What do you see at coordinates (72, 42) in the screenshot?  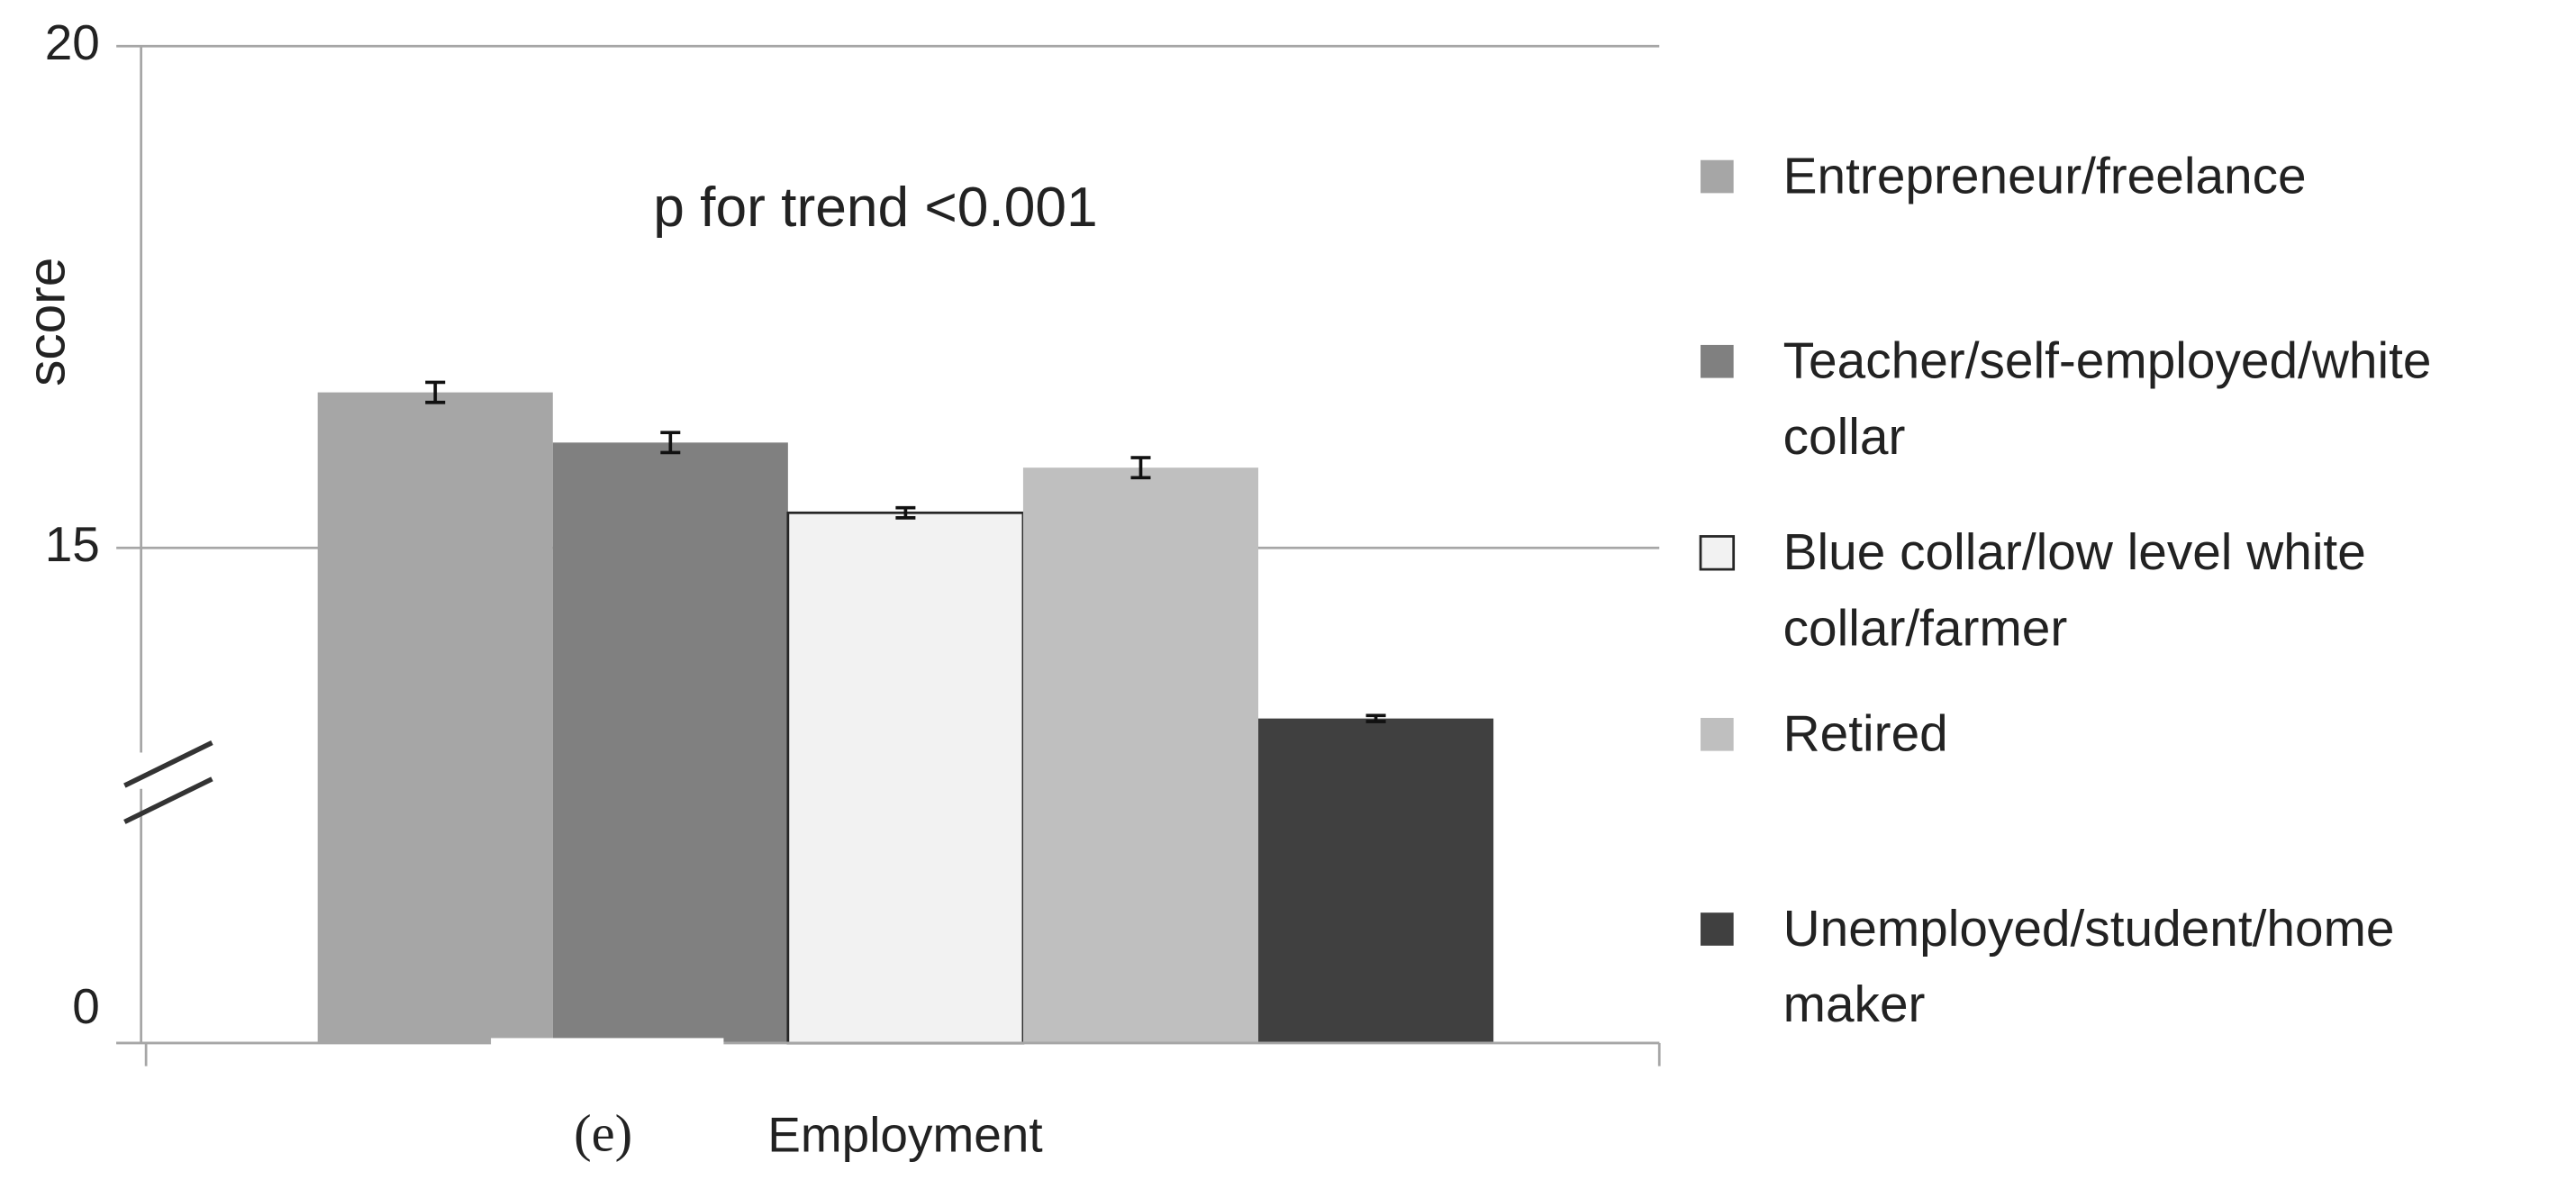 I see `y-tick-label: 20` at bounding box center [72, 42].